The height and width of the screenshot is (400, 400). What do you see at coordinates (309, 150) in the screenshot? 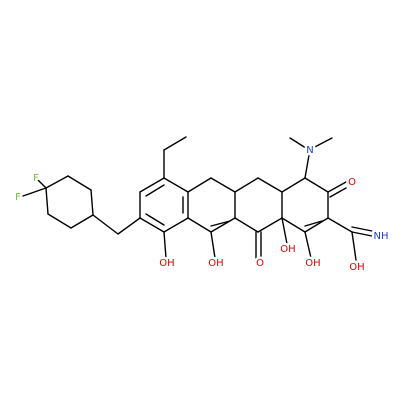
I see `atom-label: N` at bounding box center [309, 150].